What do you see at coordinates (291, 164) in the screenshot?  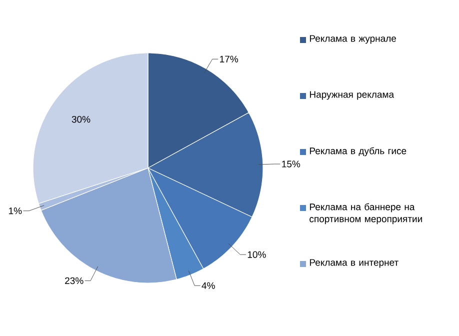 I see `data-label: 15%` at bounding box center [291, 164].